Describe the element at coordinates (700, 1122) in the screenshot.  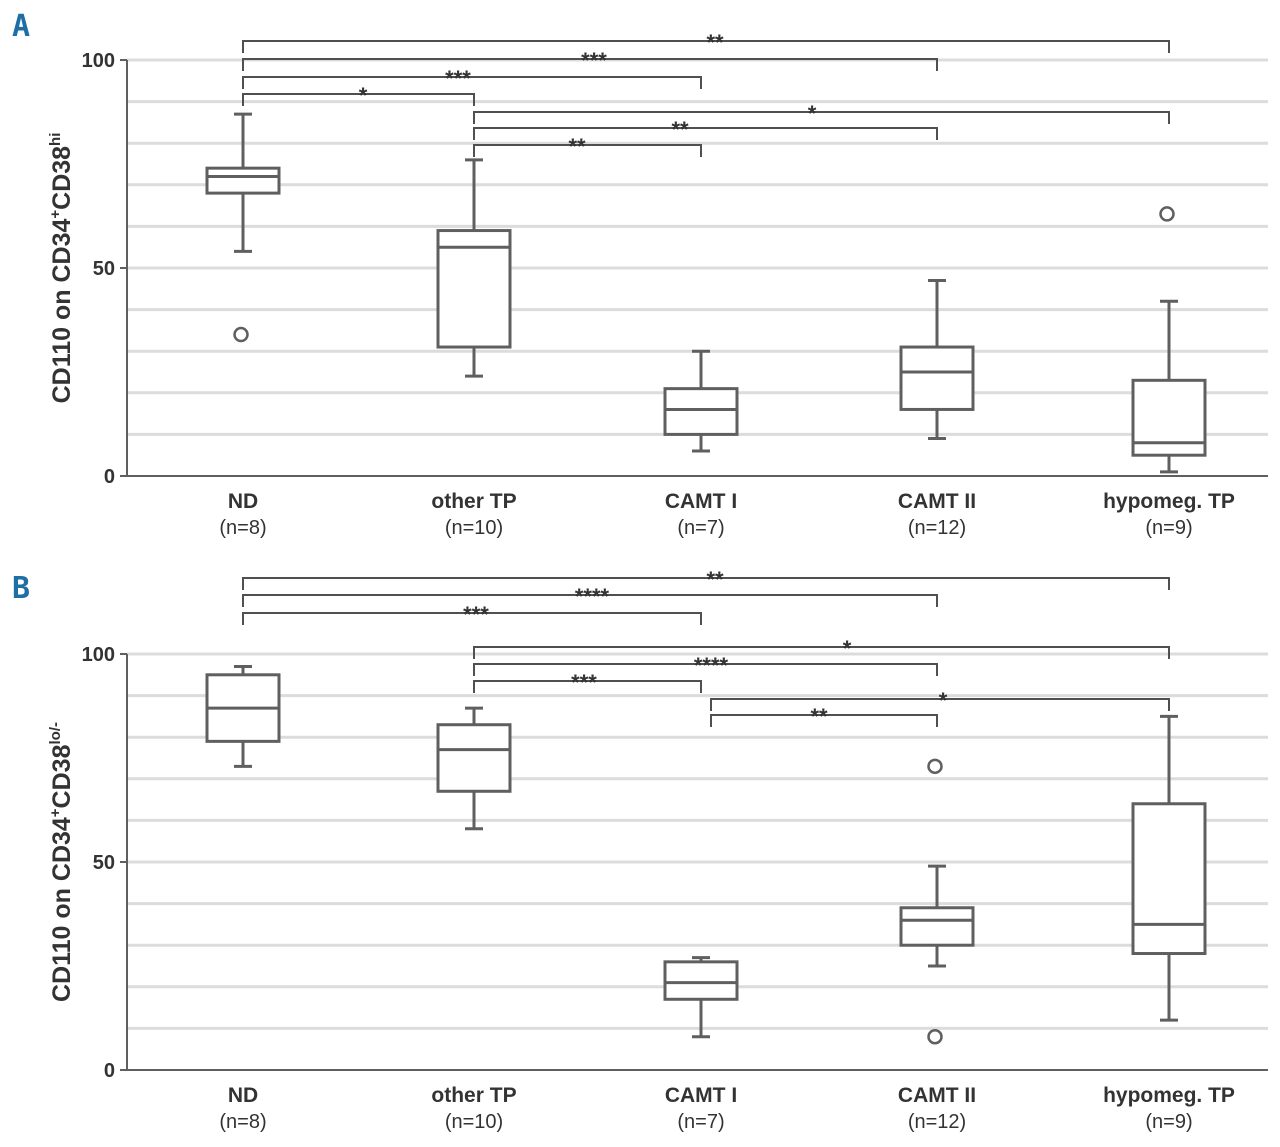
I see `x-category-n: (n=7)` at that location.